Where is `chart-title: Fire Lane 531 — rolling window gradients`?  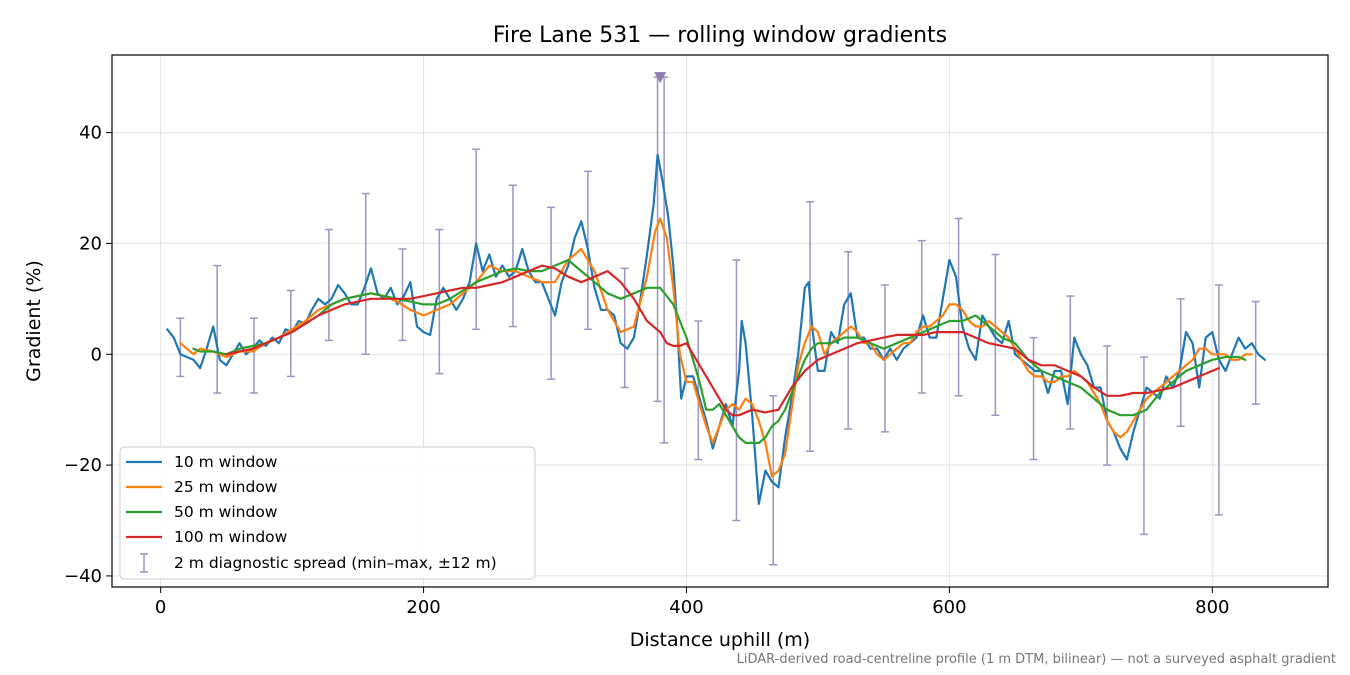 chart-title: Fire Lane 531 — rolling window gradients is located at coordinates (720, 35).